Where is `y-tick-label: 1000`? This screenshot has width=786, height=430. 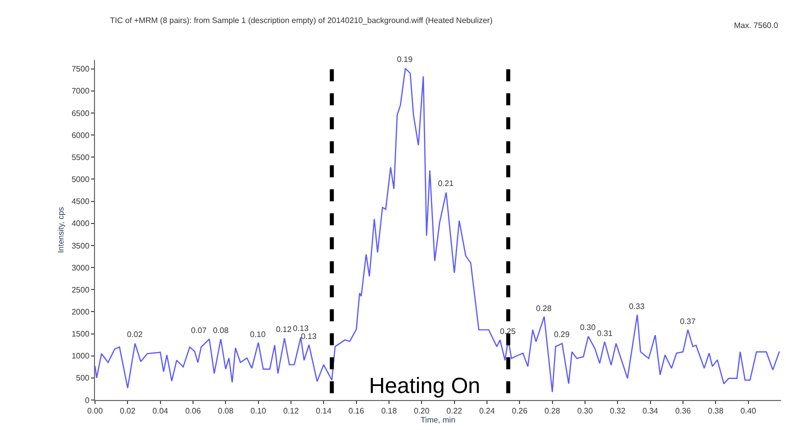 y-tick-label: 1000 is located at coordinates (81, 356).